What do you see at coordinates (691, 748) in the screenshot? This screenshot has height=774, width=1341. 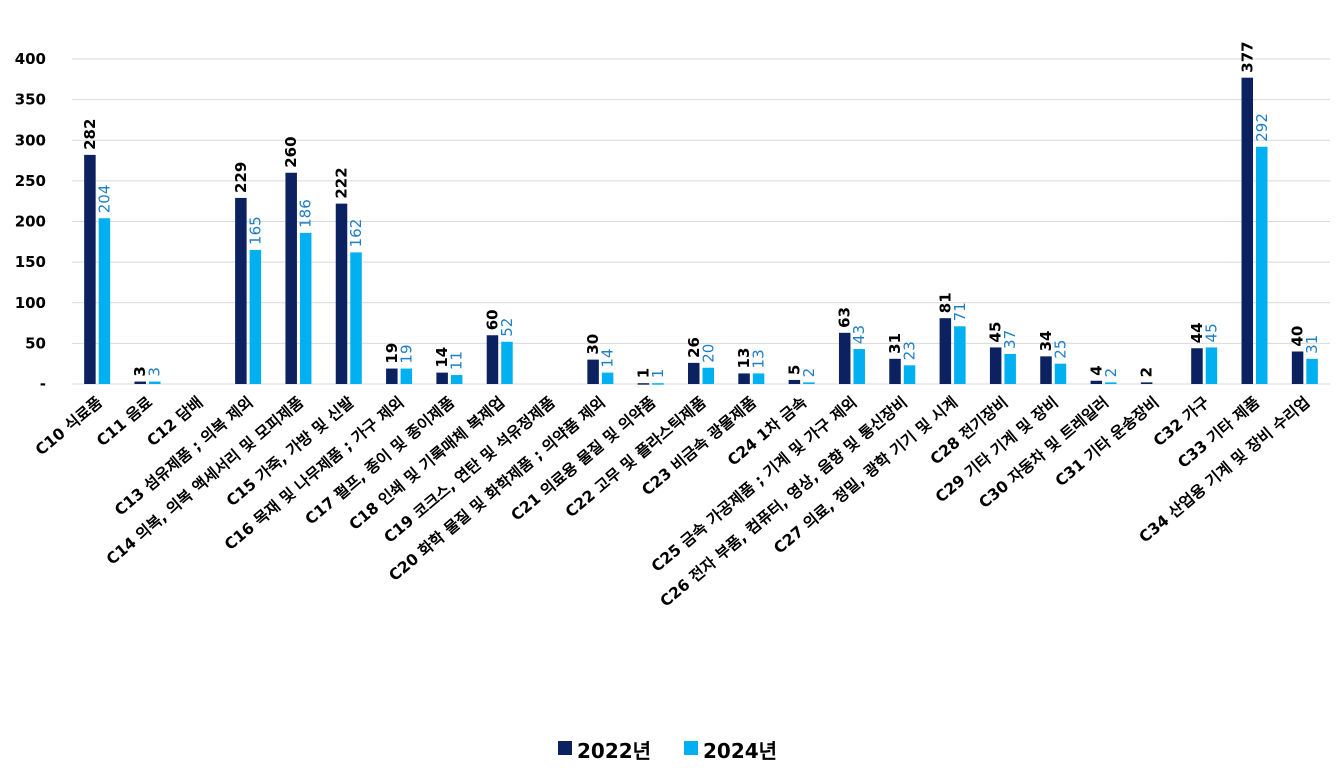 I see `legend-swatch-2024` at bounding box center [691, 748].